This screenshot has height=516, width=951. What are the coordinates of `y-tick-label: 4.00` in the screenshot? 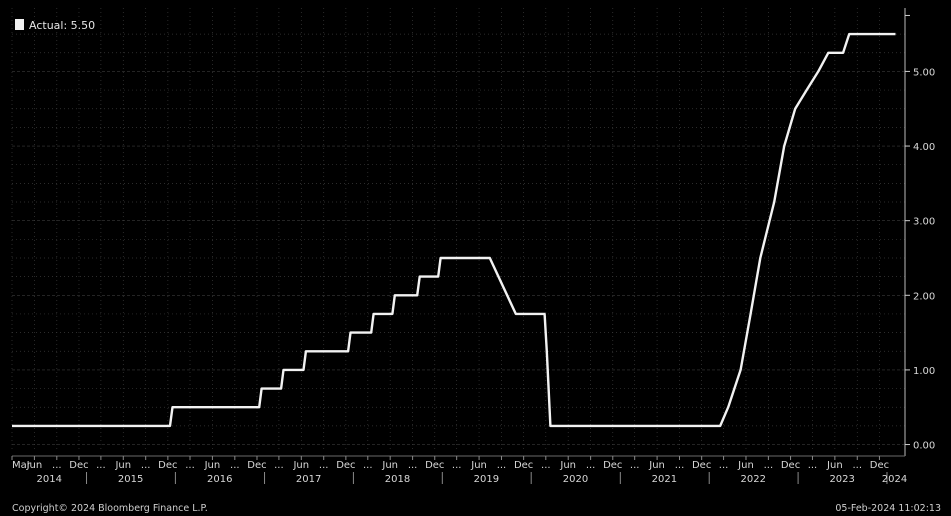 It's located at (924, 147).